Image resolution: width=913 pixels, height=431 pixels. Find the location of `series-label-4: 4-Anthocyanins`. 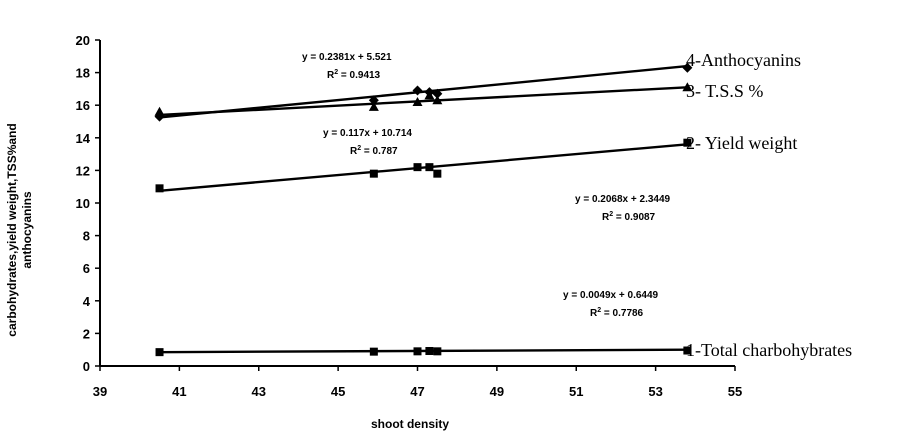

series-label-4: 4-Anthocyanins is located at coordinates (743, 60).